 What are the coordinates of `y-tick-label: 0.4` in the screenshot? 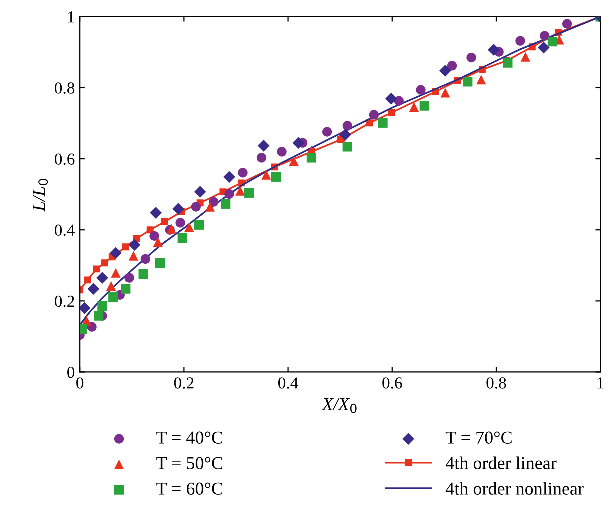 It's located at (65, 230).